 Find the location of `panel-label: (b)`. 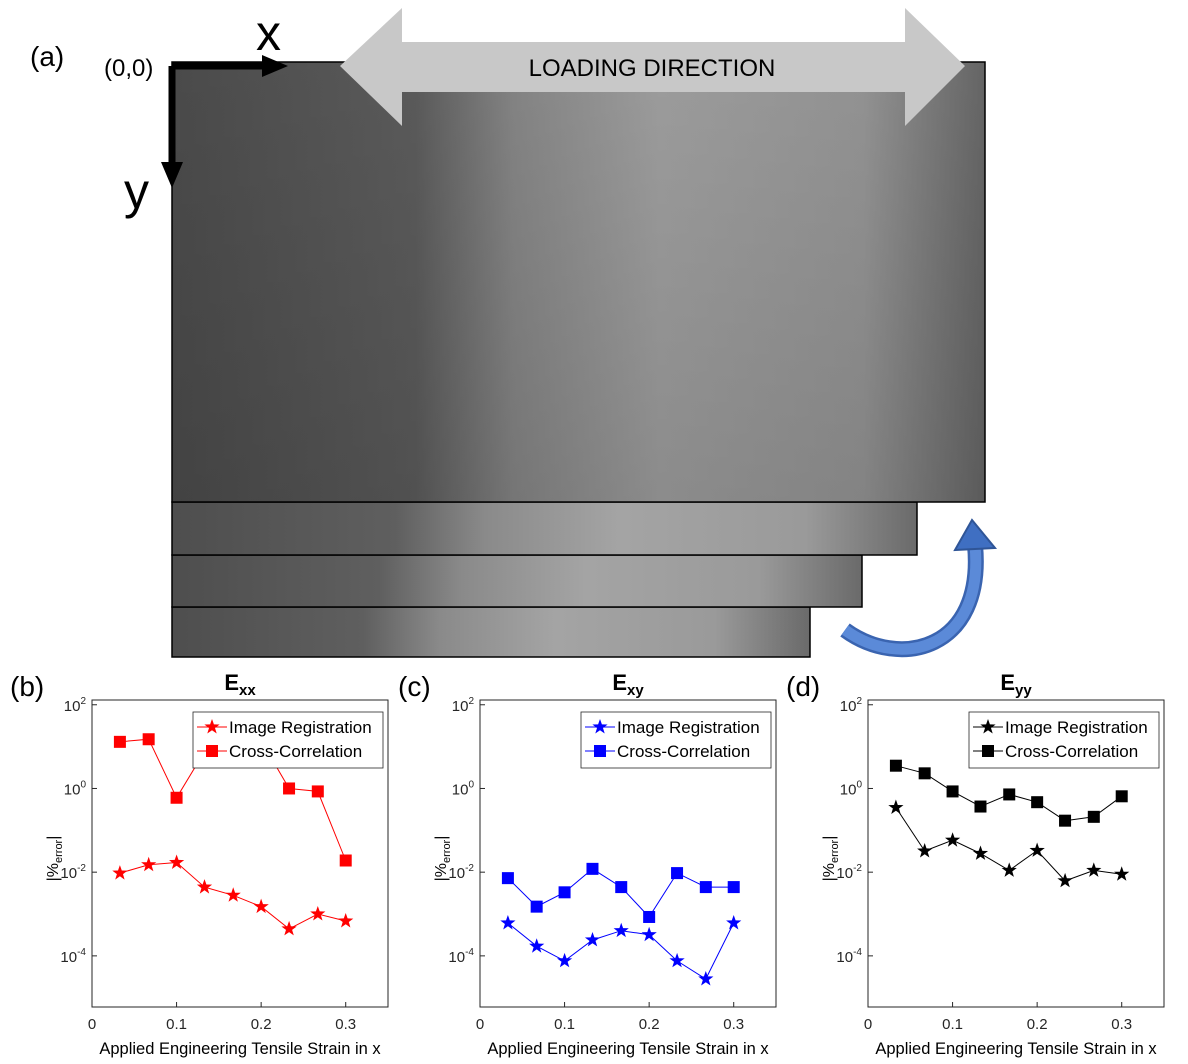

panel-label: (b) is located at coordinates (27, 686).